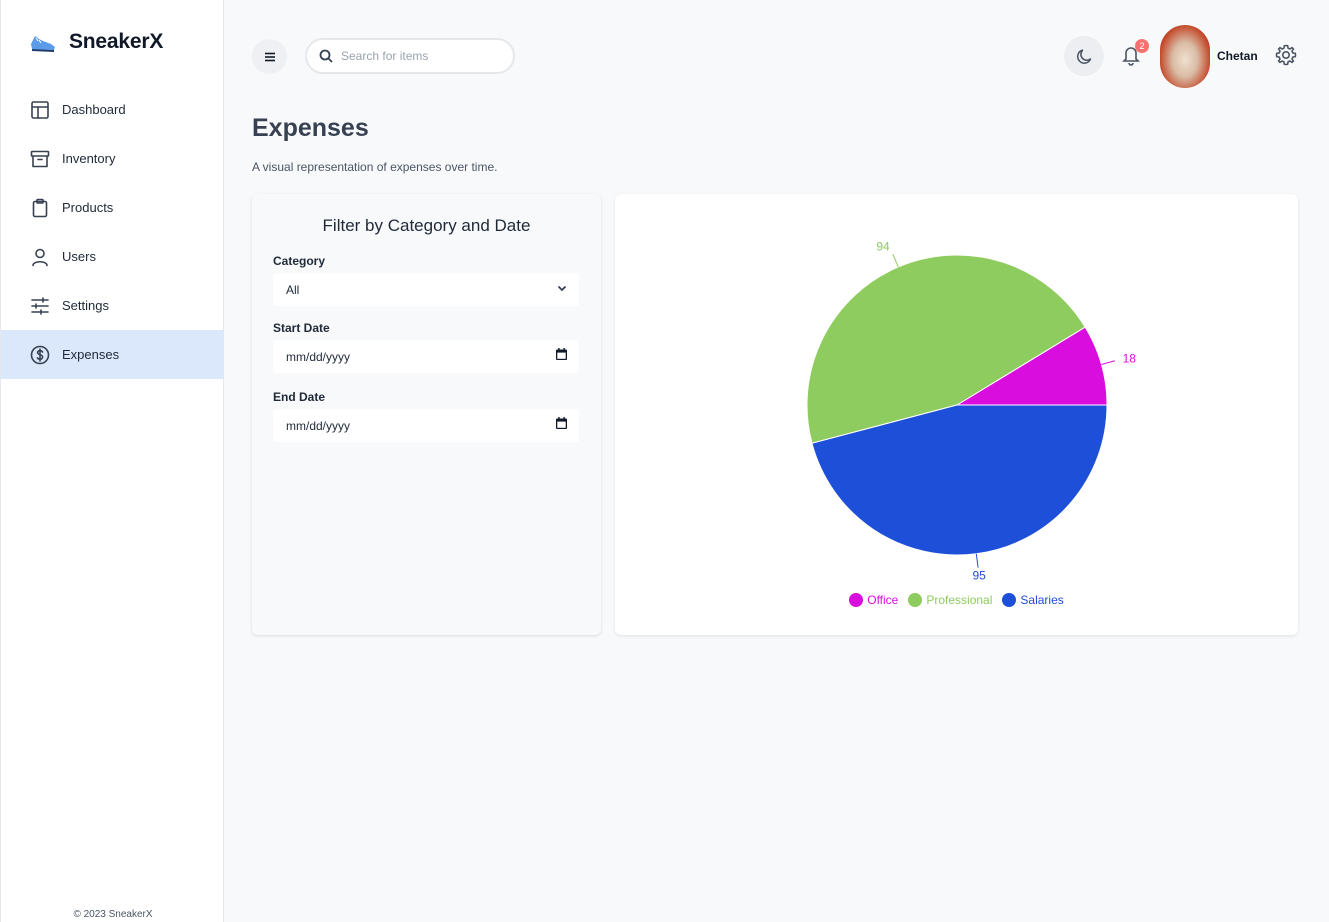  What do you see at coordinates (426, 289) in the screenshot?
I see `category-select: All` at bounding box center [426, 289].